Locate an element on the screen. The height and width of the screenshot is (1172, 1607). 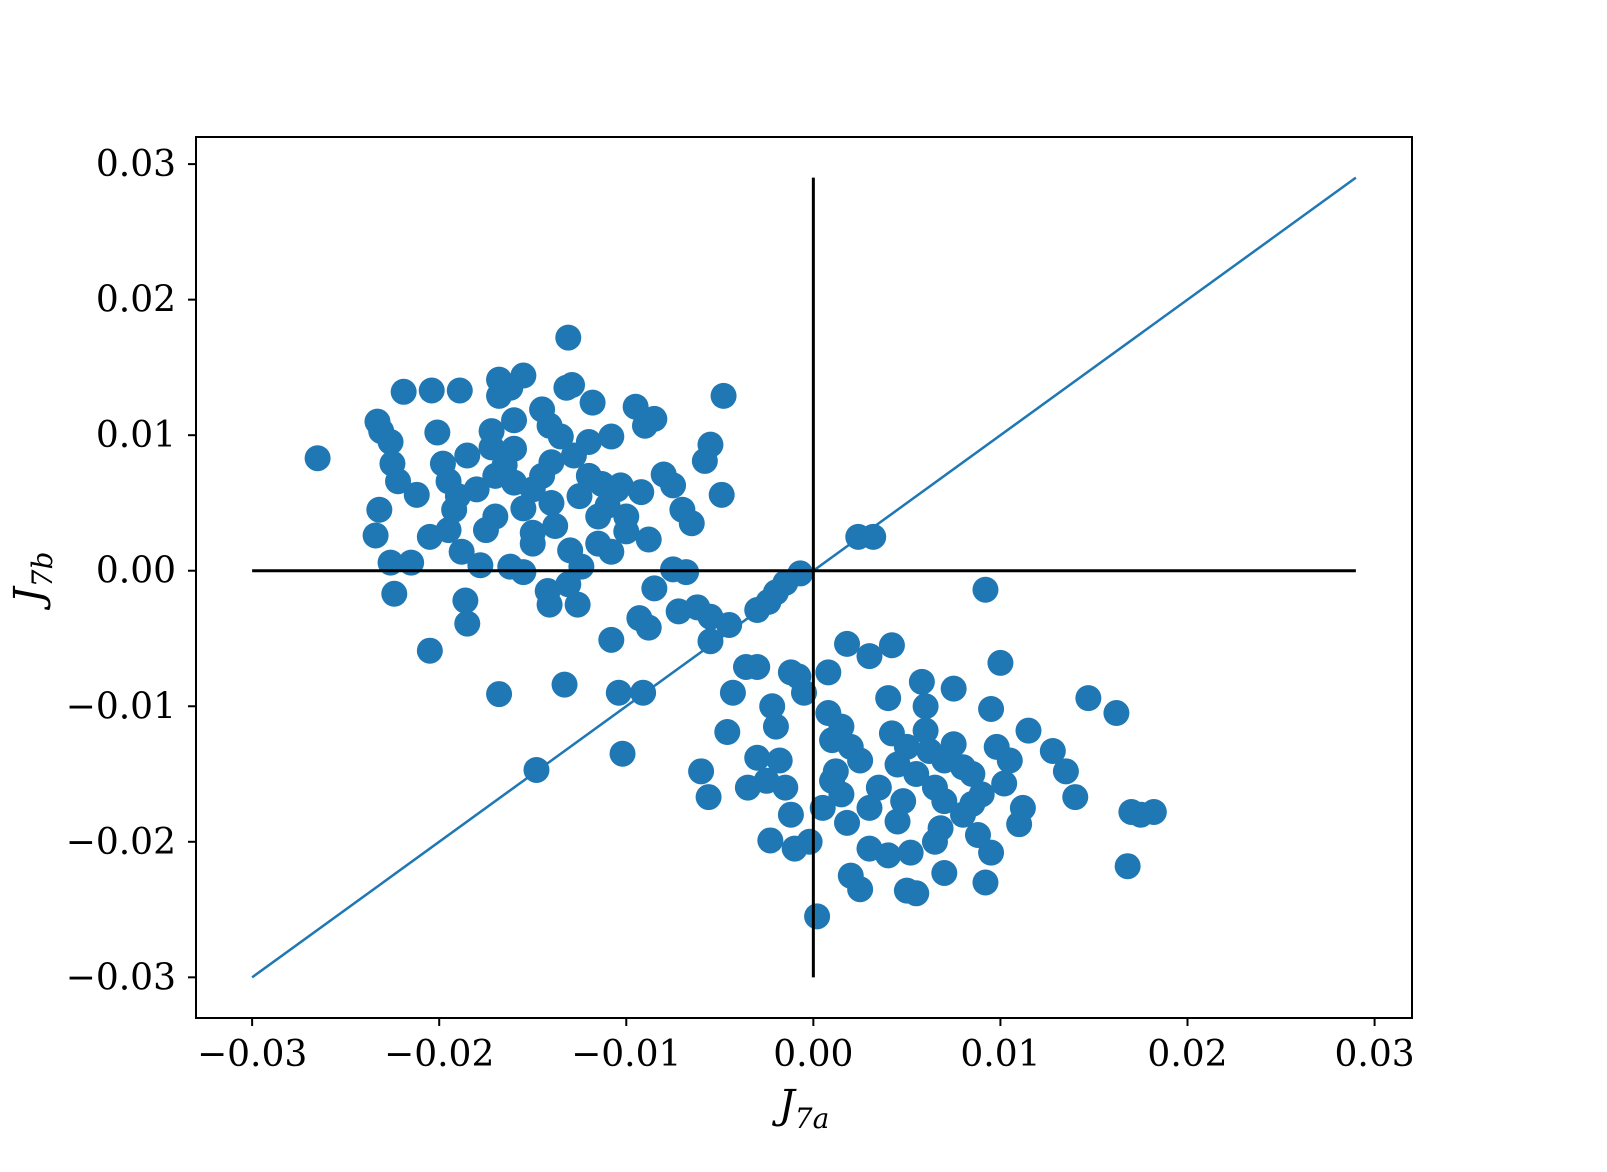
x-tick-label: −0.03 is located at coordinates (252, 1054).